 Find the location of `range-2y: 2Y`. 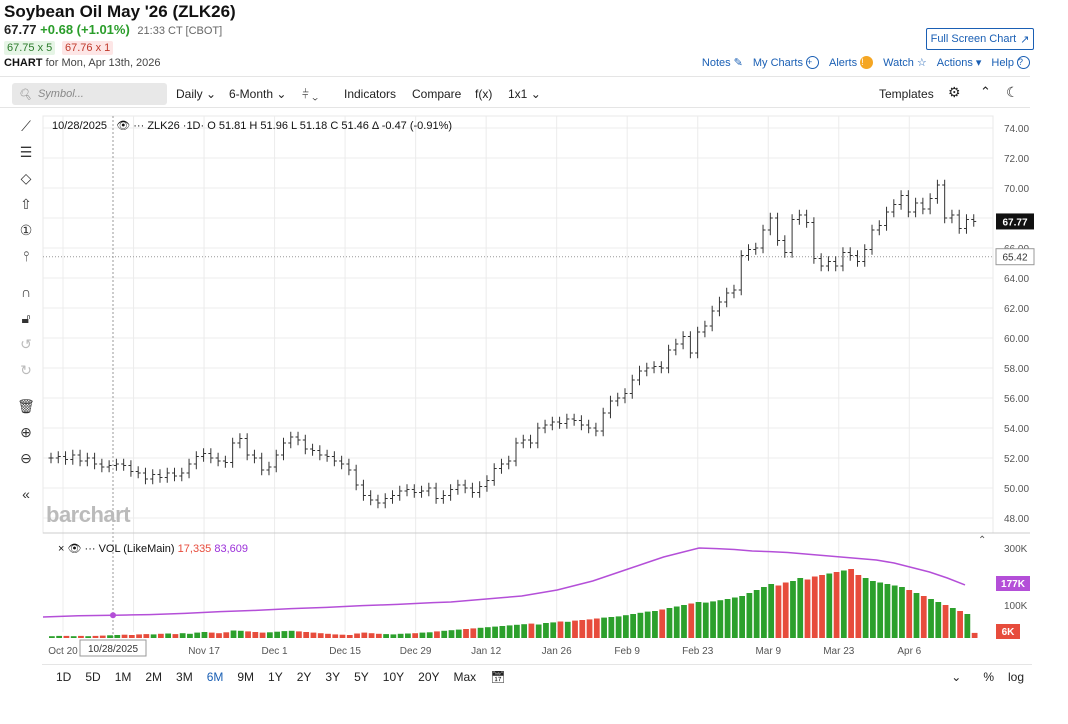

range-2y: 2Y is located at coordinates (304, 676).